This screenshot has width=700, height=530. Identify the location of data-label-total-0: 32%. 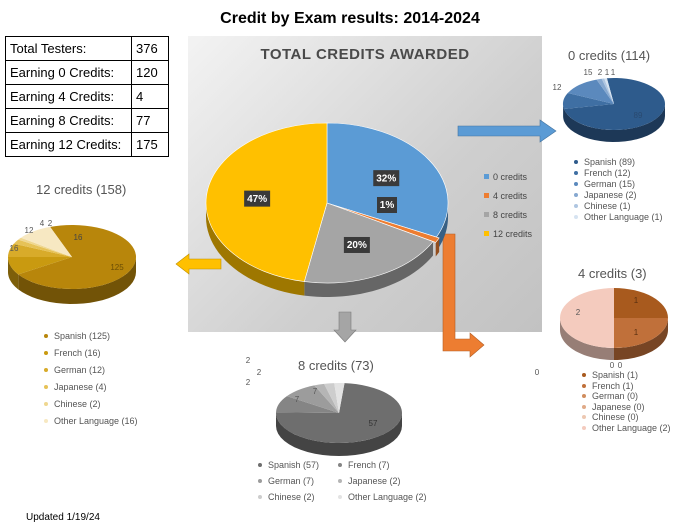
(386, 178).